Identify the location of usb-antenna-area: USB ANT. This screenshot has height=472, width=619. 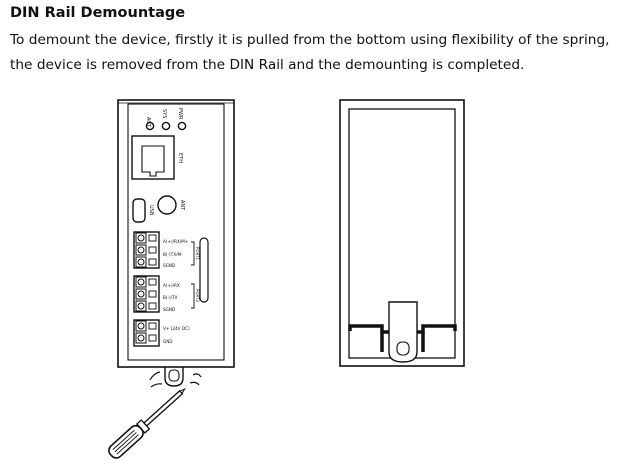
(158, 209).